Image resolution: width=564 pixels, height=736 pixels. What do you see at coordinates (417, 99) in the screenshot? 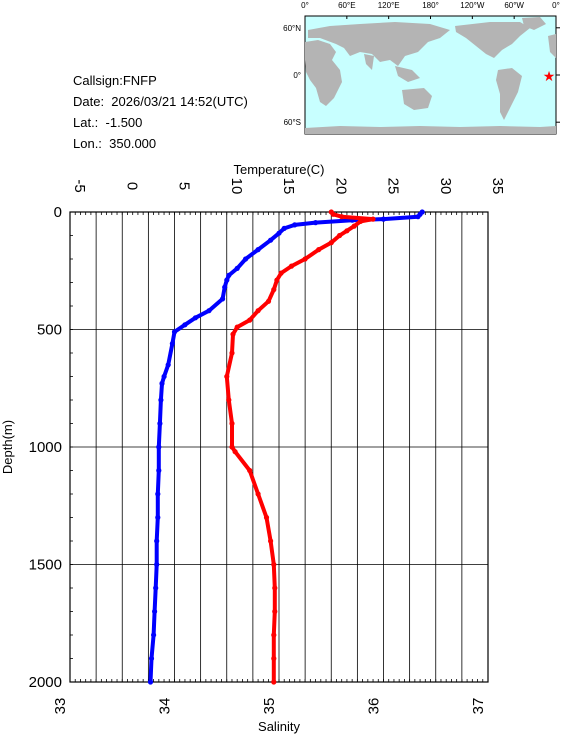
I see `land-australia` at bounding box center [417, 99].